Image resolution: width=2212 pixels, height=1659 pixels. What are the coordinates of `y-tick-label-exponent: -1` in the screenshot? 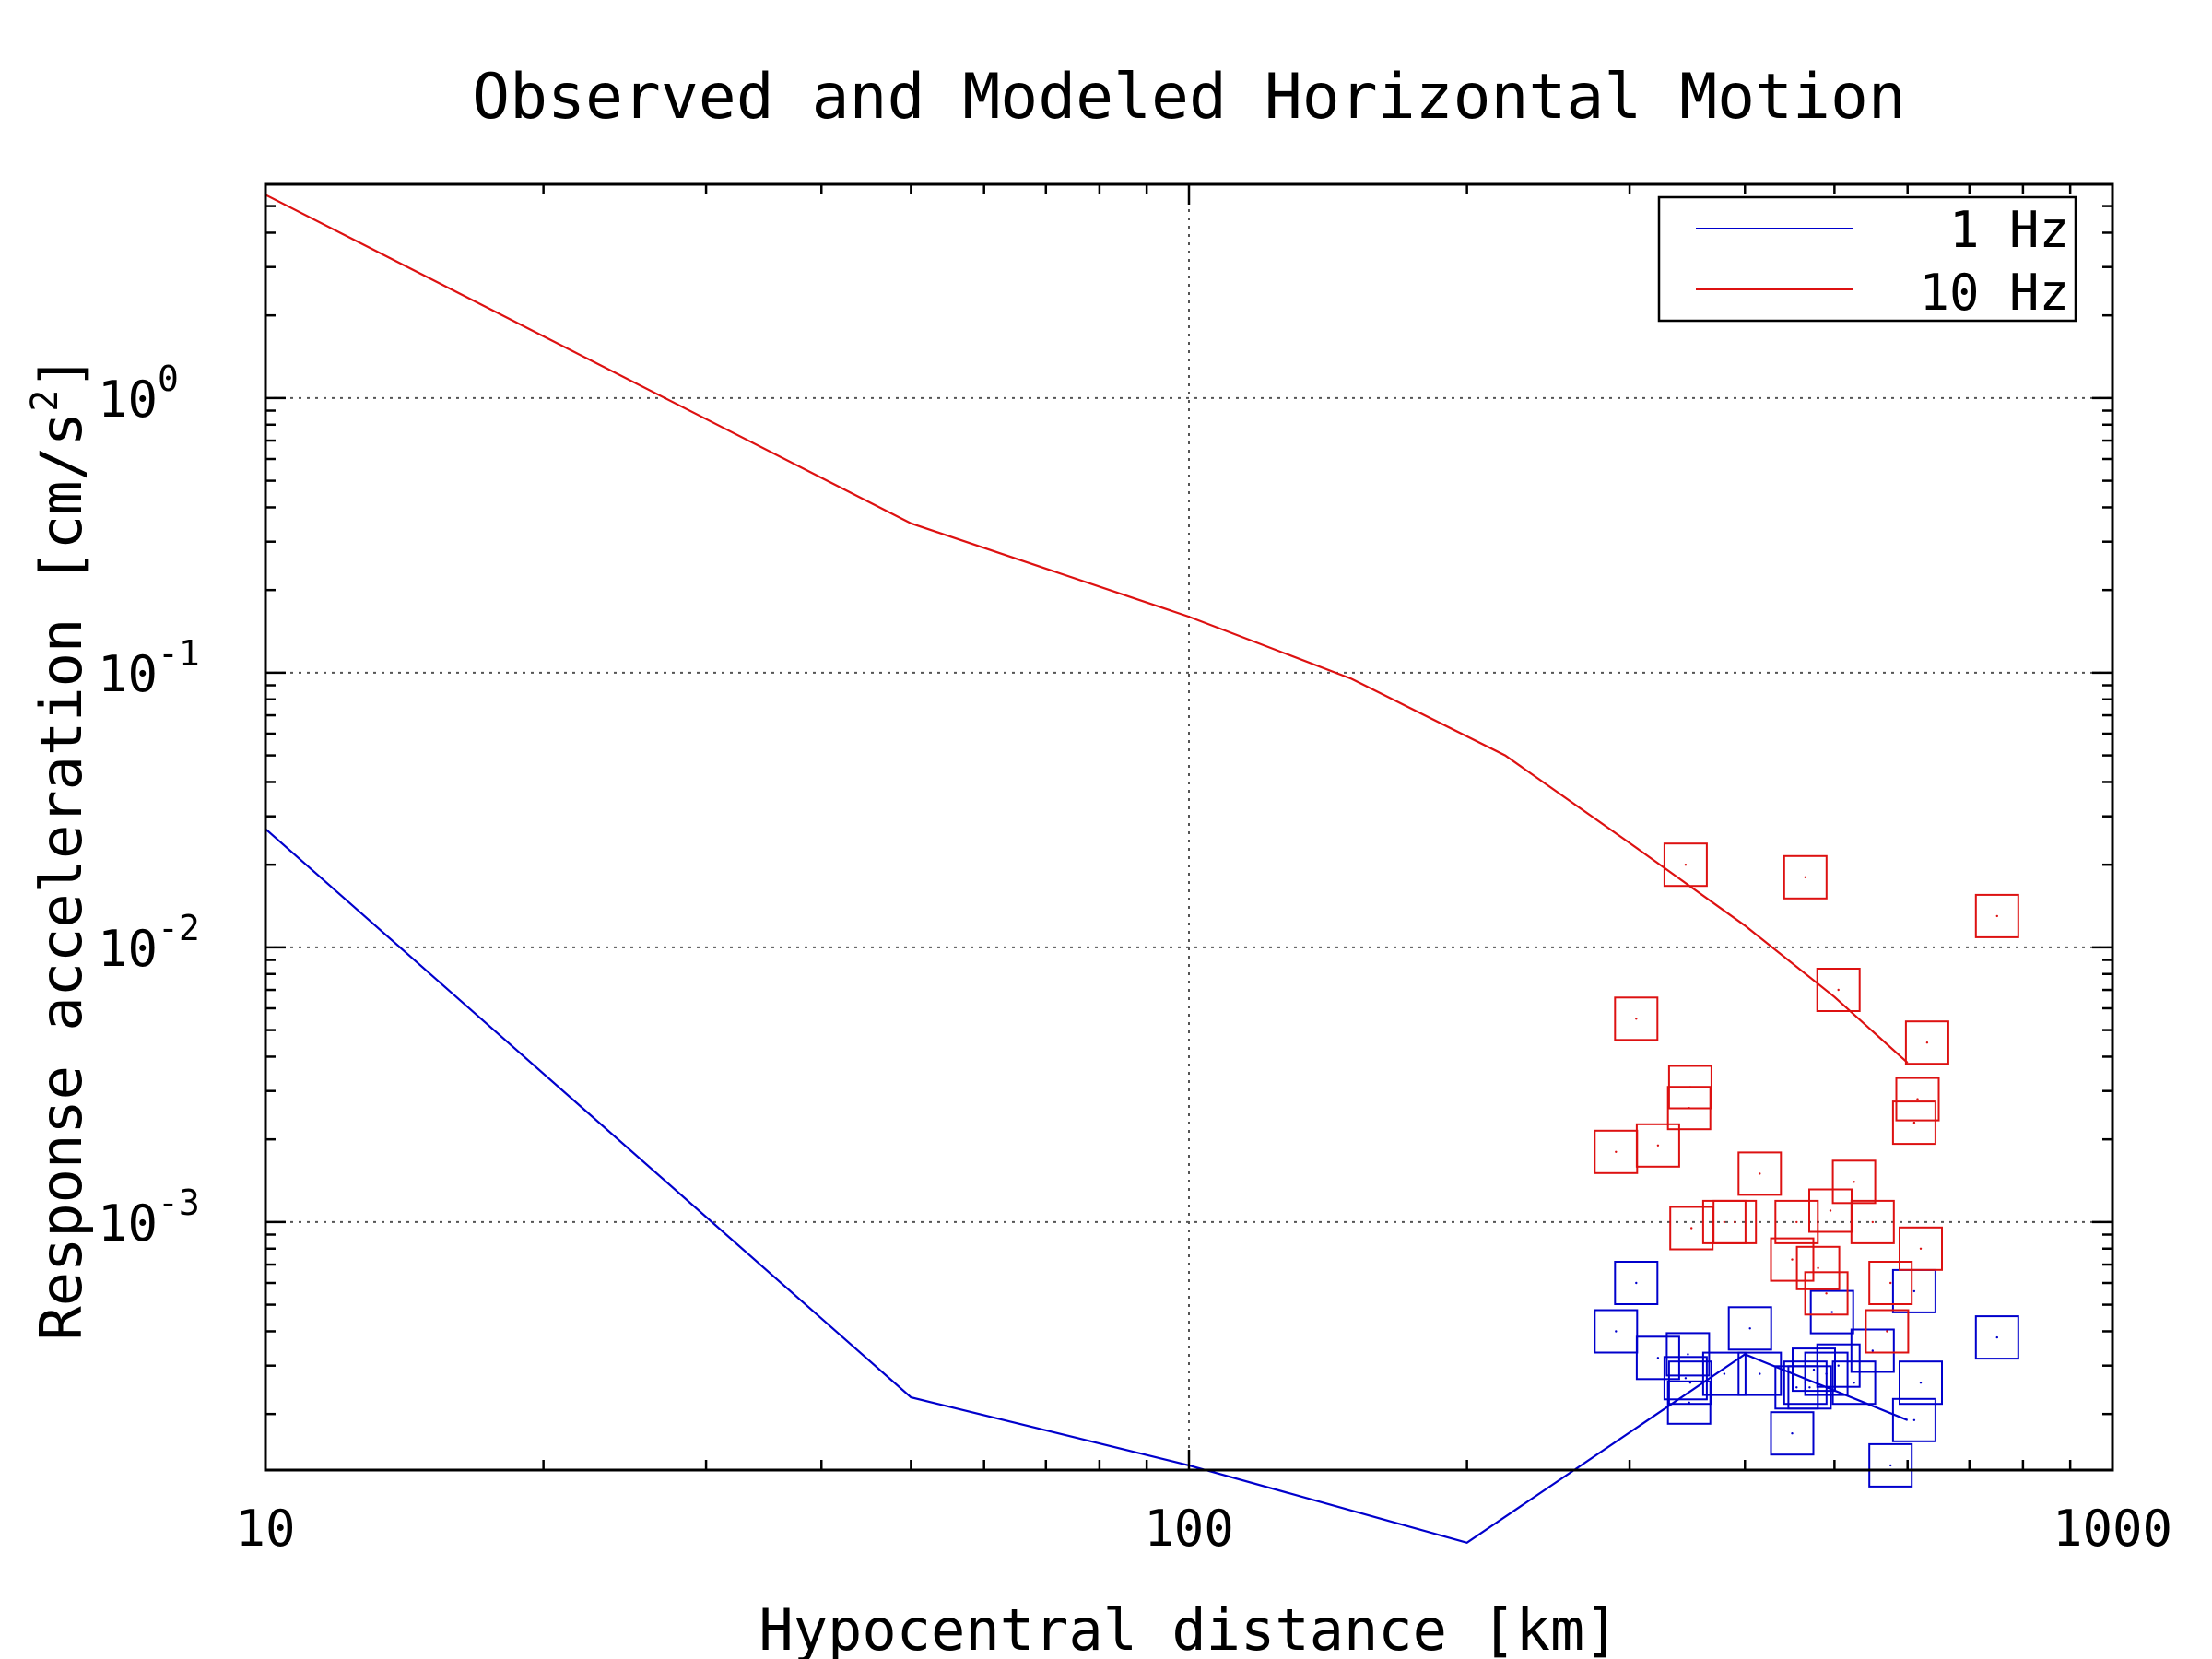 It's located at (179, 653).